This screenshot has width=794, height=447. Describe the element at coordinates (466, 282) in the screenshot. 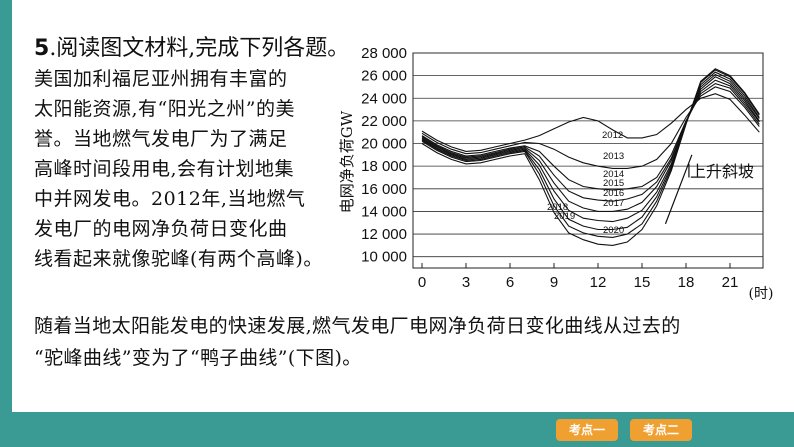

I see `x-tick-label: 3` at that location.